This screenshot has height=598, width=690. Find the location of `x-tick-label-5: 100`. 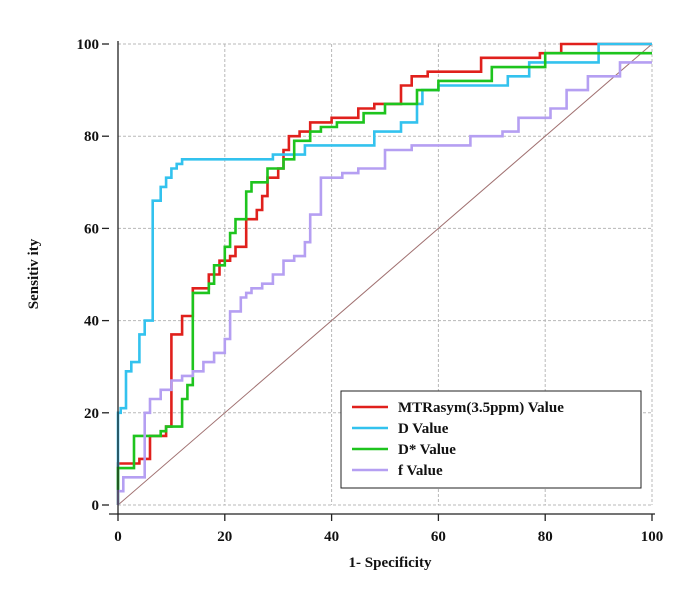

x-tick-label-5: 100 is located at coordinates (652, 537).